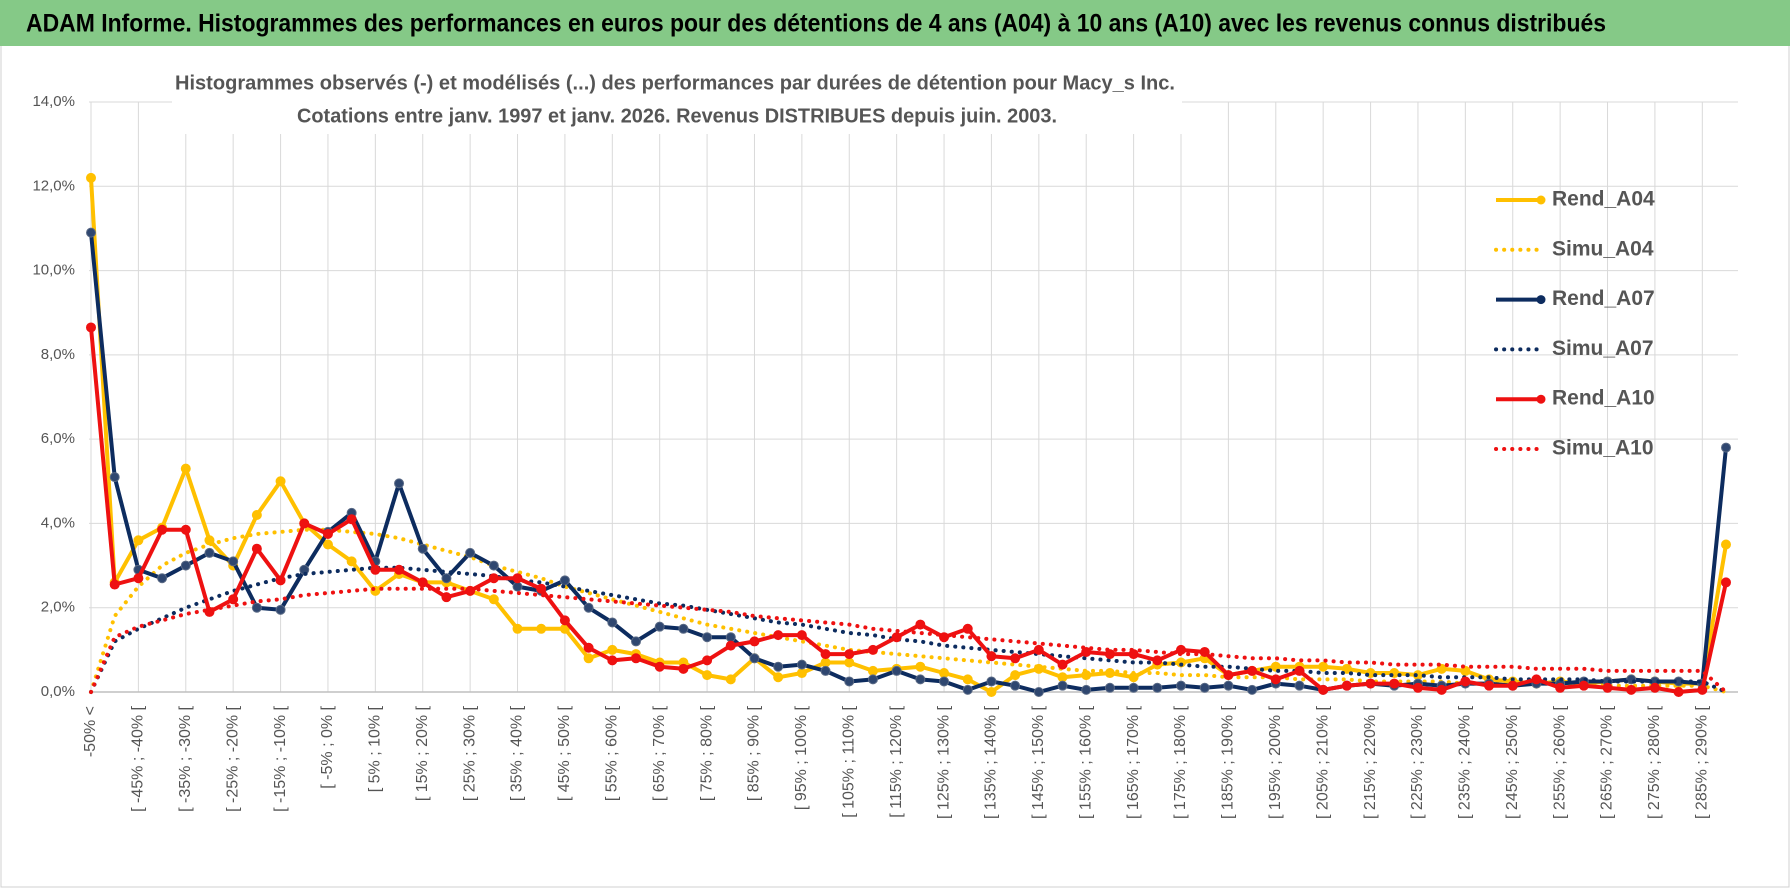 The width and height of the screenshot is (1790, 893). What do you see at coordinates (848, 761) in the screenshot?
I see `x-tick-label: [ 105% ; 110% [` at bounding box center [848, 761].